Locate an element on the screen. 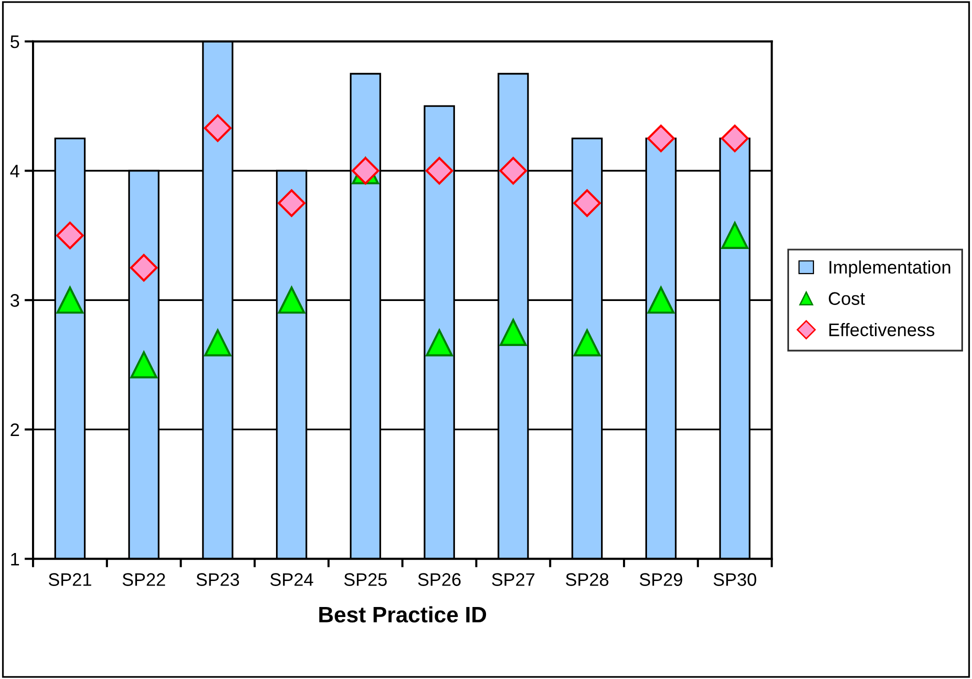 Image resolution: width=972 pixels, height=679 pixels. x-tick-label: SP28 is located at coordinates (587, 579).